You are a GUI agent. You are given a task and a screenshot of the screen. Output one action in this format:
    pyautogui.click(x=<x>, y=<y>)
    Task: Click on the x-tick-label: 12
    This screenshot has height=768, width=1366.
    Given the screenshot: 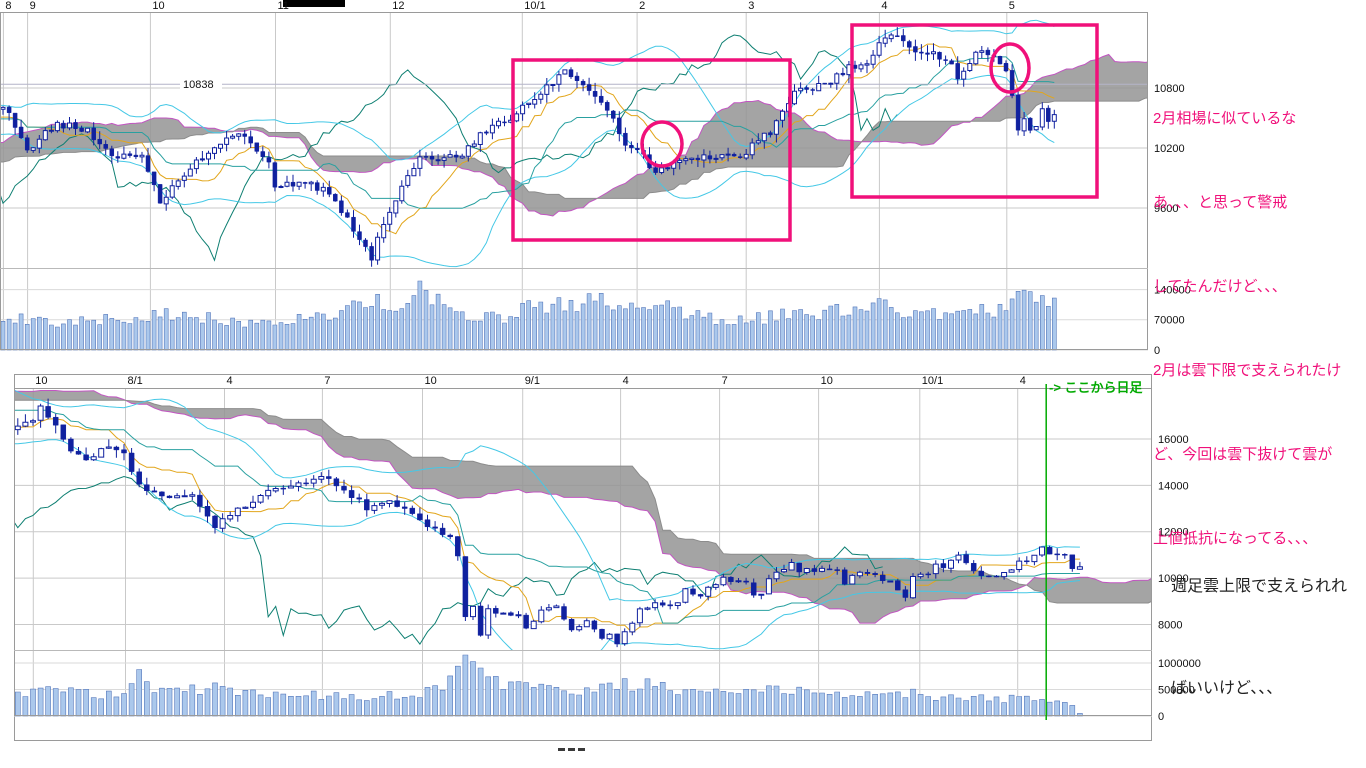 What is the action you would take?
    pyautogui.click(x=398, y=6)
    